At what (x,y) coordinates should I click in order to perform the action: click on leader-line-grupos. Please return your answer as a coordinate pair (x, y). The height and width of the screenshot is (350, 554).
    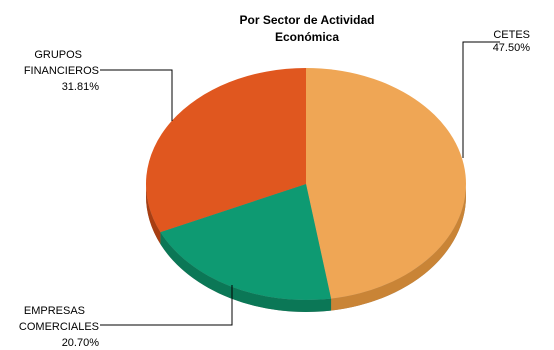
    Looking at the image, I should click on (136, 95).